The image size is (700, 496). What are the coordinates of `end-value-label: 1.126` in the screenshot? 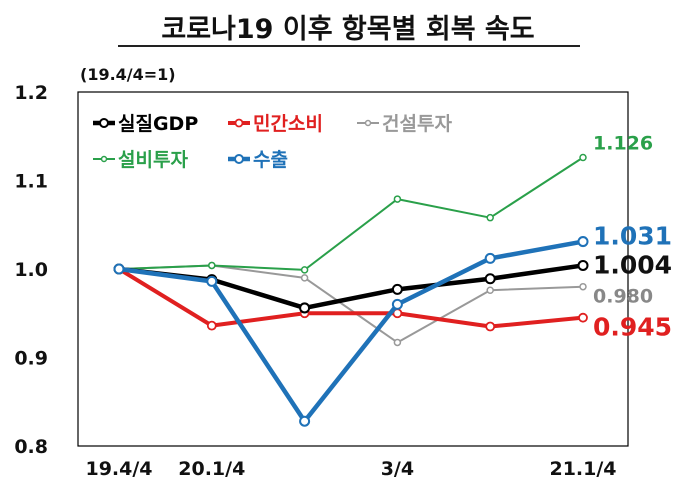 It's located at (623, 143).